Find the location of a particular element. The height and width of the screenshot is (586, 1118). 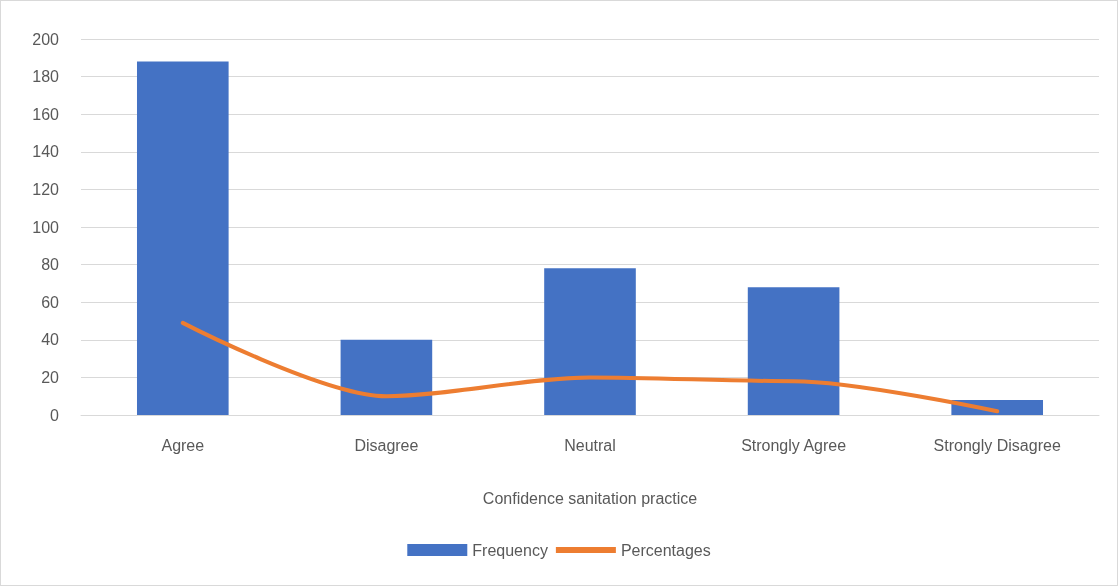

y-tick-label: 100 is located at coordinates (46, 227).